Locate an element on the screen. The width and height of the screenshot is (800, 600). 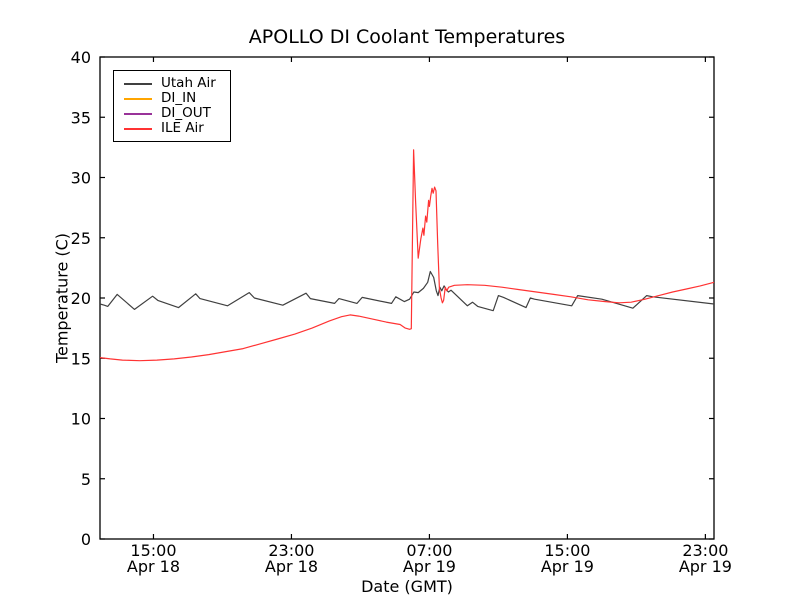
legend-entry-di-in: DI_IN is located at coordinates (170, 98).